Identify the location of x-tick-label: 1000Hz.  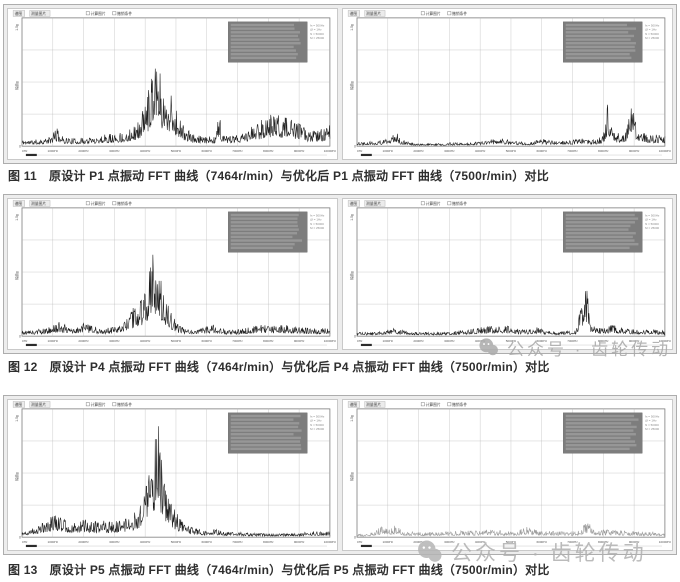
(53, 341).